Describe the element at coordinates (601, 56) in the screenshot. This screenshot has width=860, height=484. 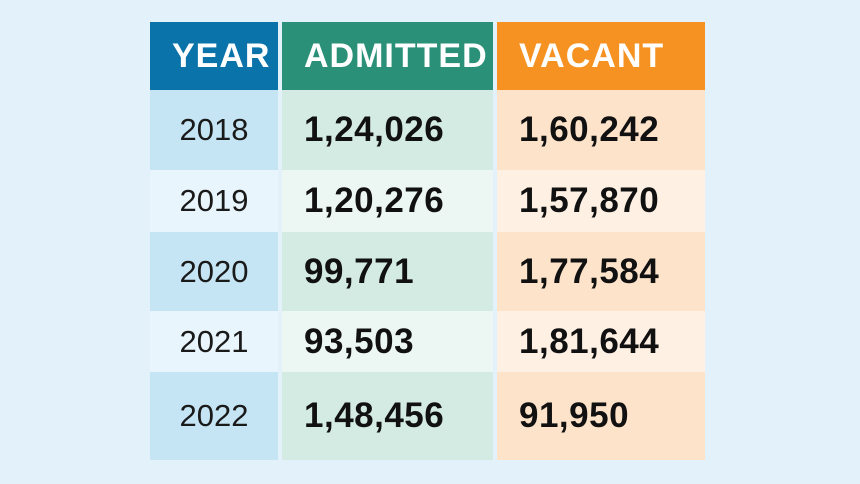
I see `header-vacant: VACANT` at that location.